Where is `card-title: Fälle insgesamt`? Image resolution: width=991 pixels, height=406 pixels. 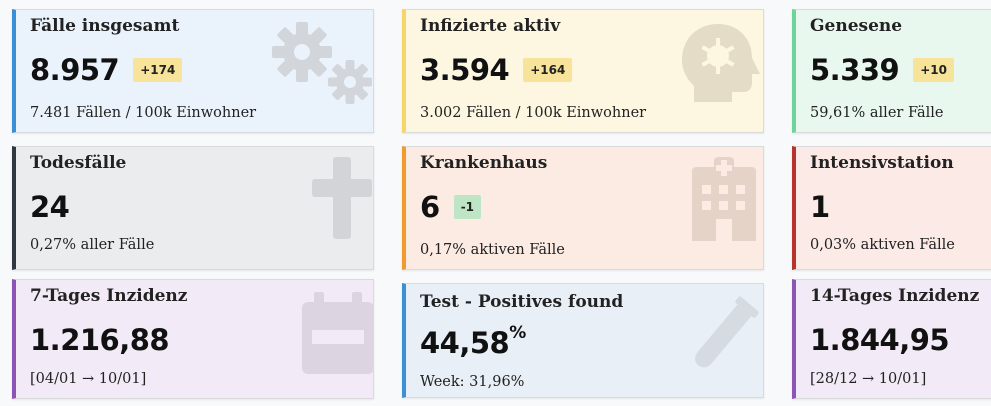
card-title: Fälle insgesamt is located at coordinates (105, 26).